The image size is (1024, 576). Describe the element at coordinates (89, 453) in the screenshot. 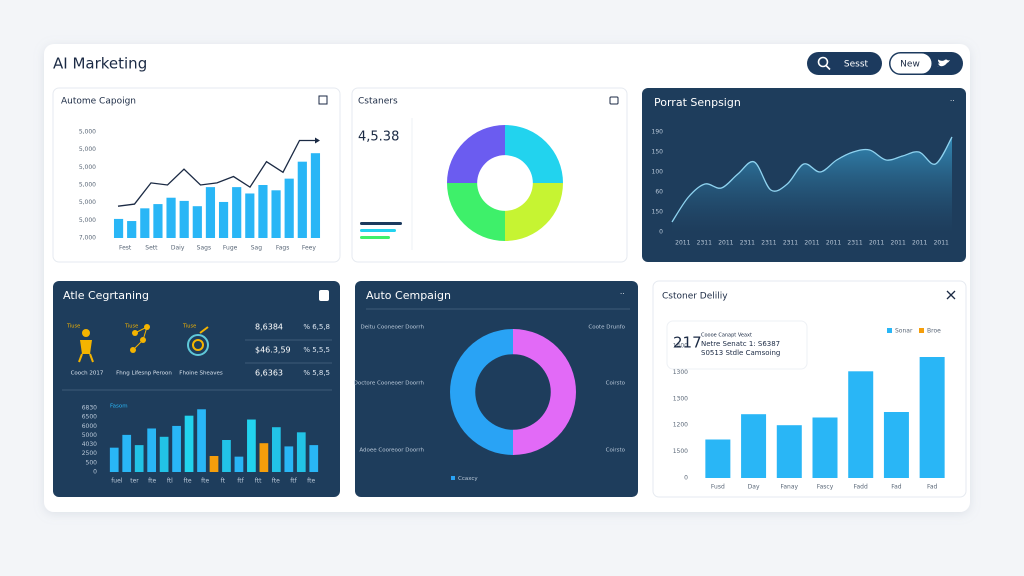

I see `y-tick-label: 2500` at that location.